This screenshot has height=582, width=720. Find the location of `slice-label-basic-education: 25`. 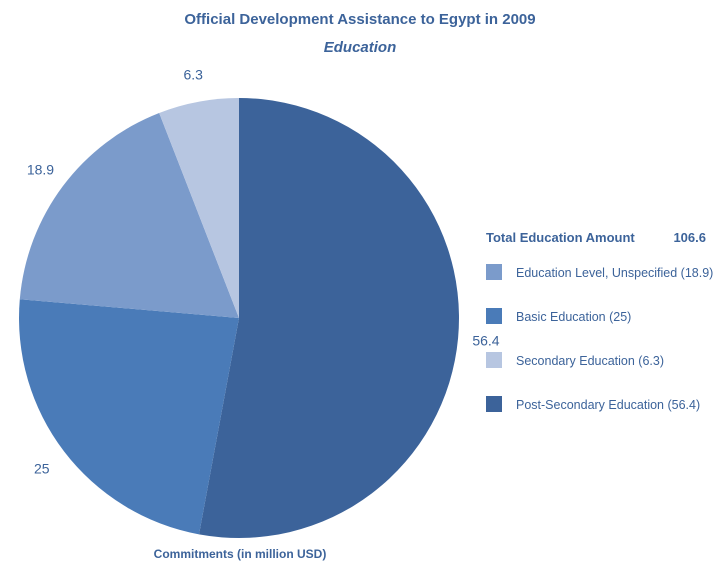

slice-label-basic-education: 25 is located at coordinates (42, 468).